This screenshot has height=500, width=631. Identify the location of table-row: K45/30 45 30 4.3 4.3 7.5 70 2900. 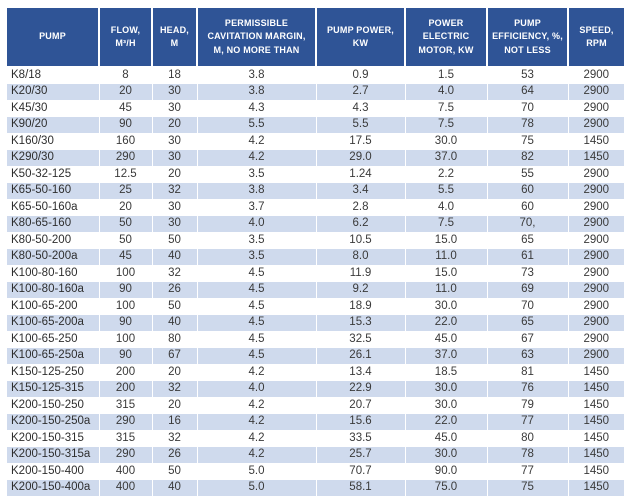
(315, 108).